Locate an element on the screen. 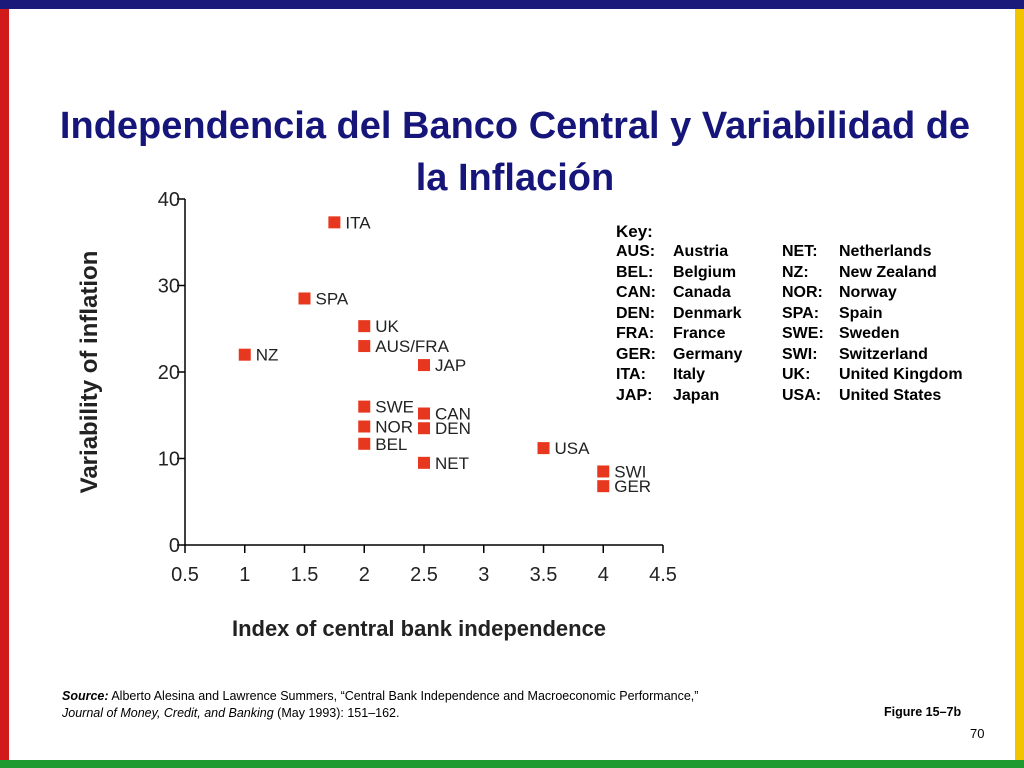 The image size is (1024, 768). x-tick-label: 1 is located at coordinates (244, 575).